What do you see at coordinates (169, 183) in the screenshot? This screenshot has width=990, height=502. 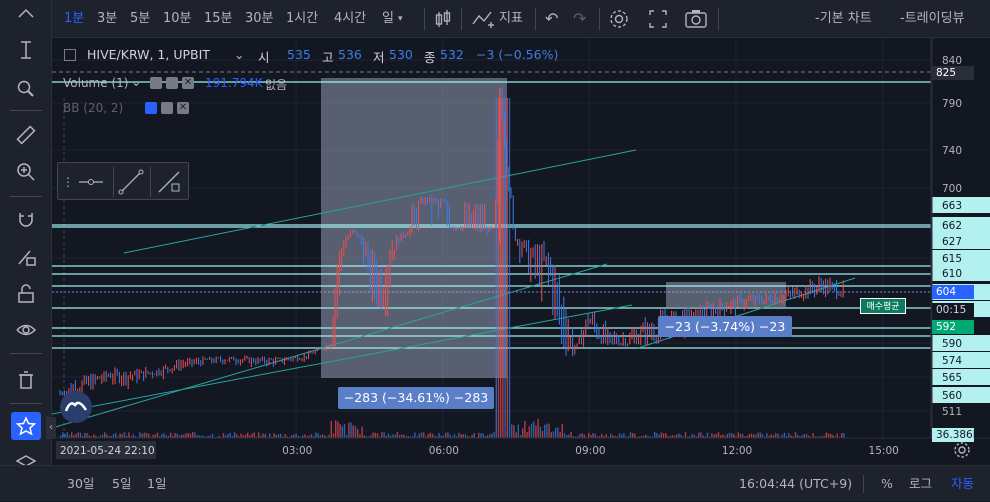 I see `extended-line-icon` at bounding box center [169, 183].